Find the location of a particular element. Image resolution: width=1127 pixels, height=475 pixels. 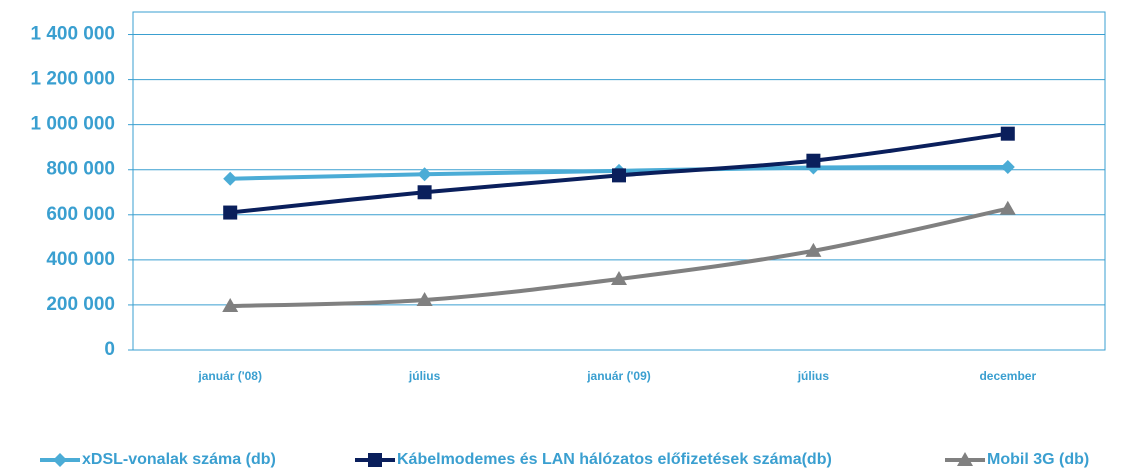

x-tick-label: január ('09) is located at coordinates (618, 376).